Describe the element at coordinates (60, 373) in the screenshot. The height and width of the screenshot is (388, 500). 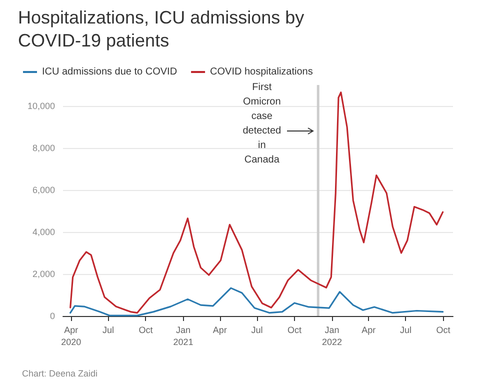
I see `text: Chart: Deena Zaidi` at that location.